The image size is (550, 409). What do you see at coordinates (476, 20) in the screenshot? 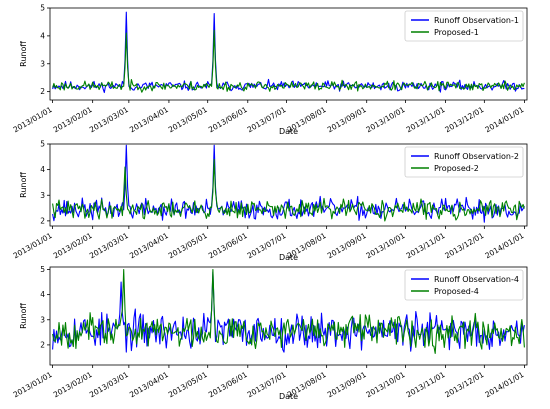
I see `legend-entry-1: Runoff Observation-1` at bounding box center [476, 20].